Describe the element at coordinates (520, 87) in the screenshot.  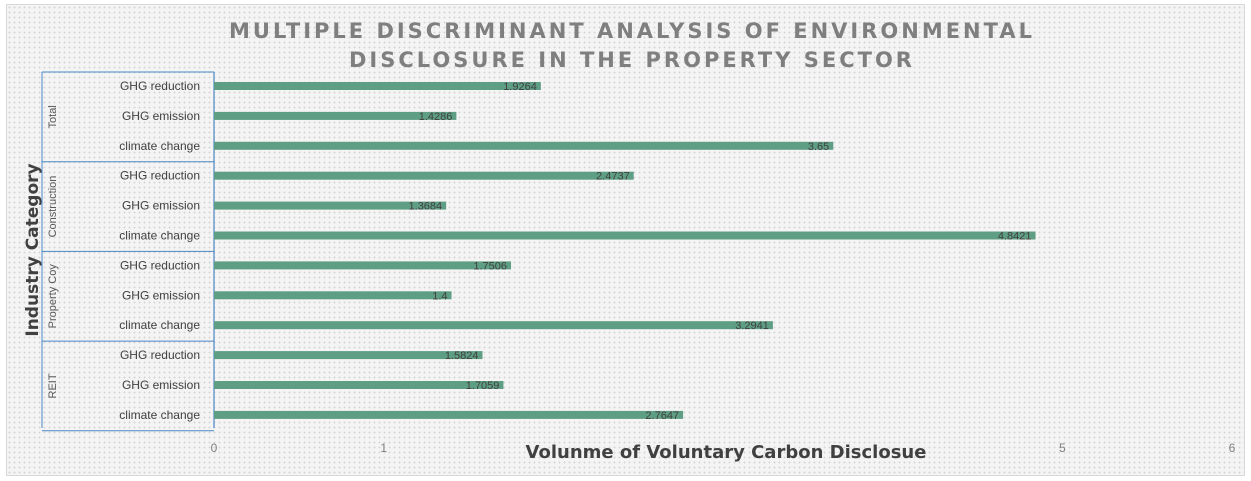
I see `data-label: 1.9264` at that location.